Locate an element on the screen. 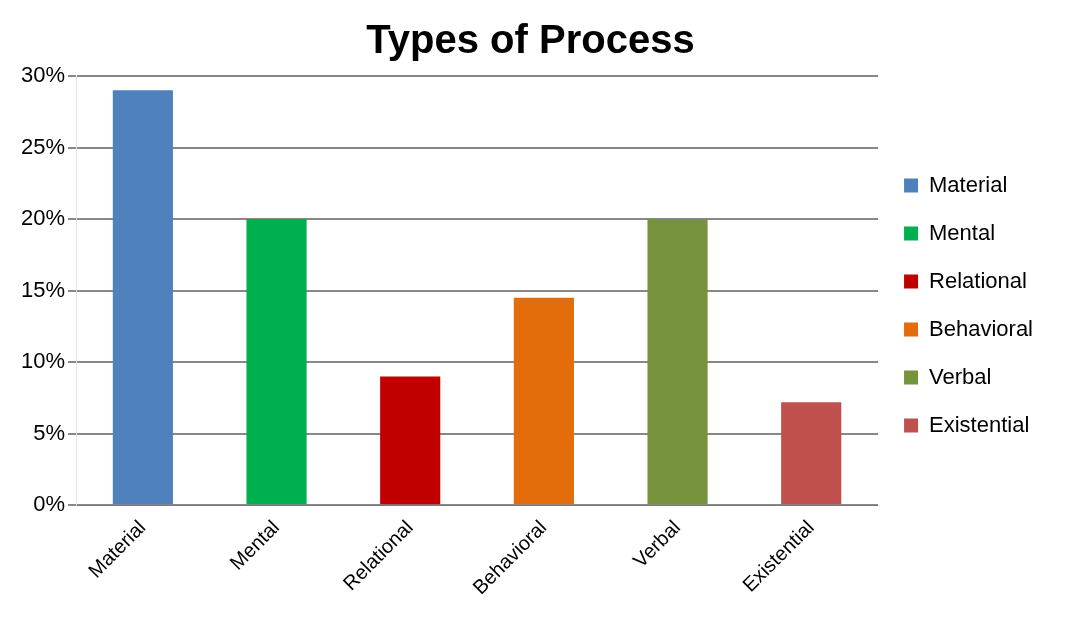 The height and width of the screenshot is (621, 1071). legend-label: Material is located at coordinates (968, 184).